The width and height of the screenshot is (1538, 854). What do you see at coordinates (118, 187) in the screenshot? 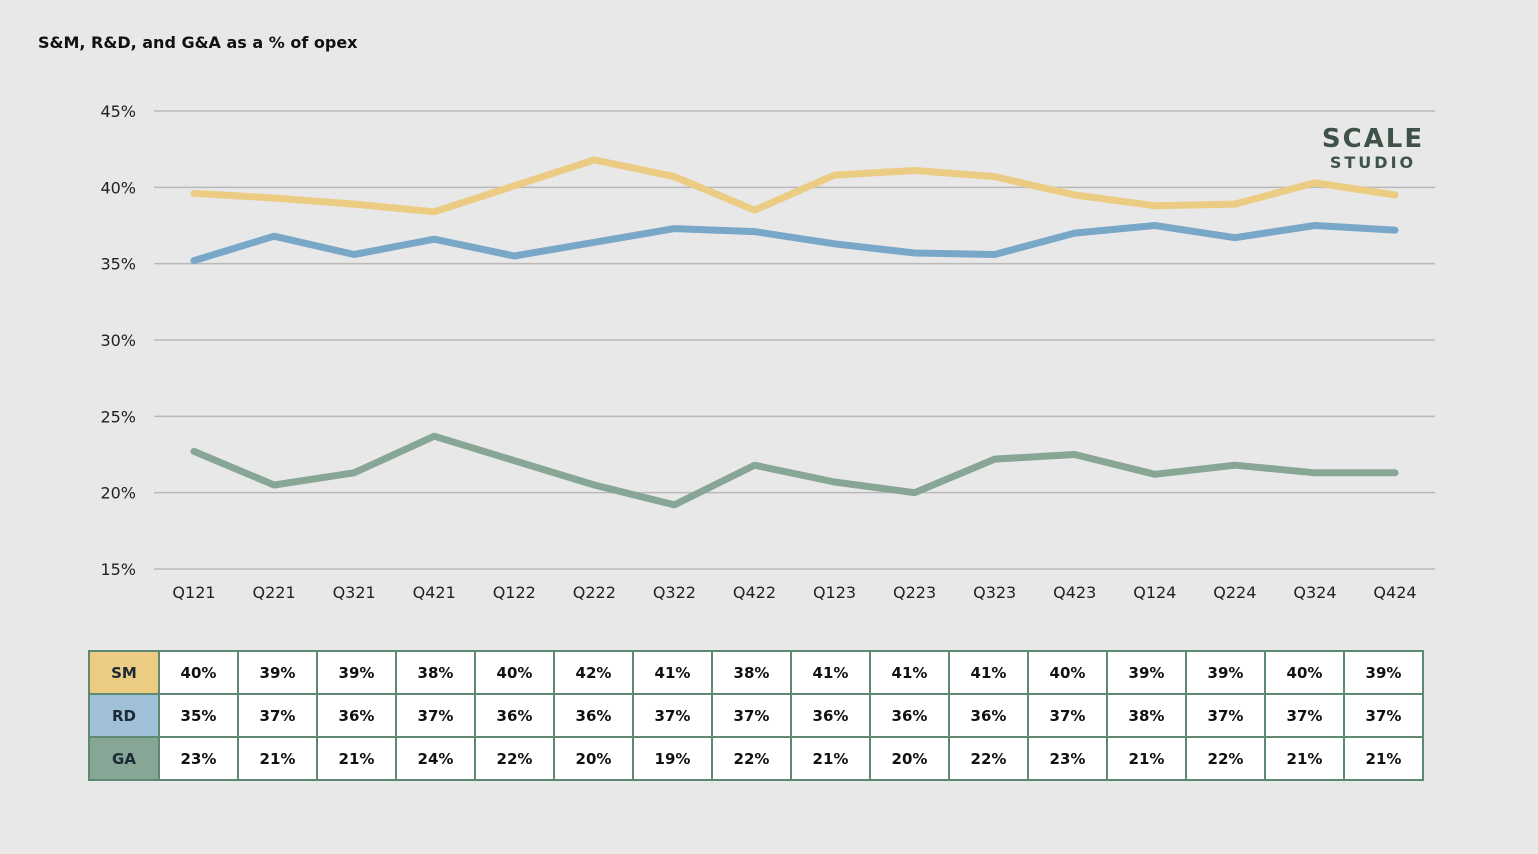
I see `y-tick-label: 40%` at bounding box center [118, 187].